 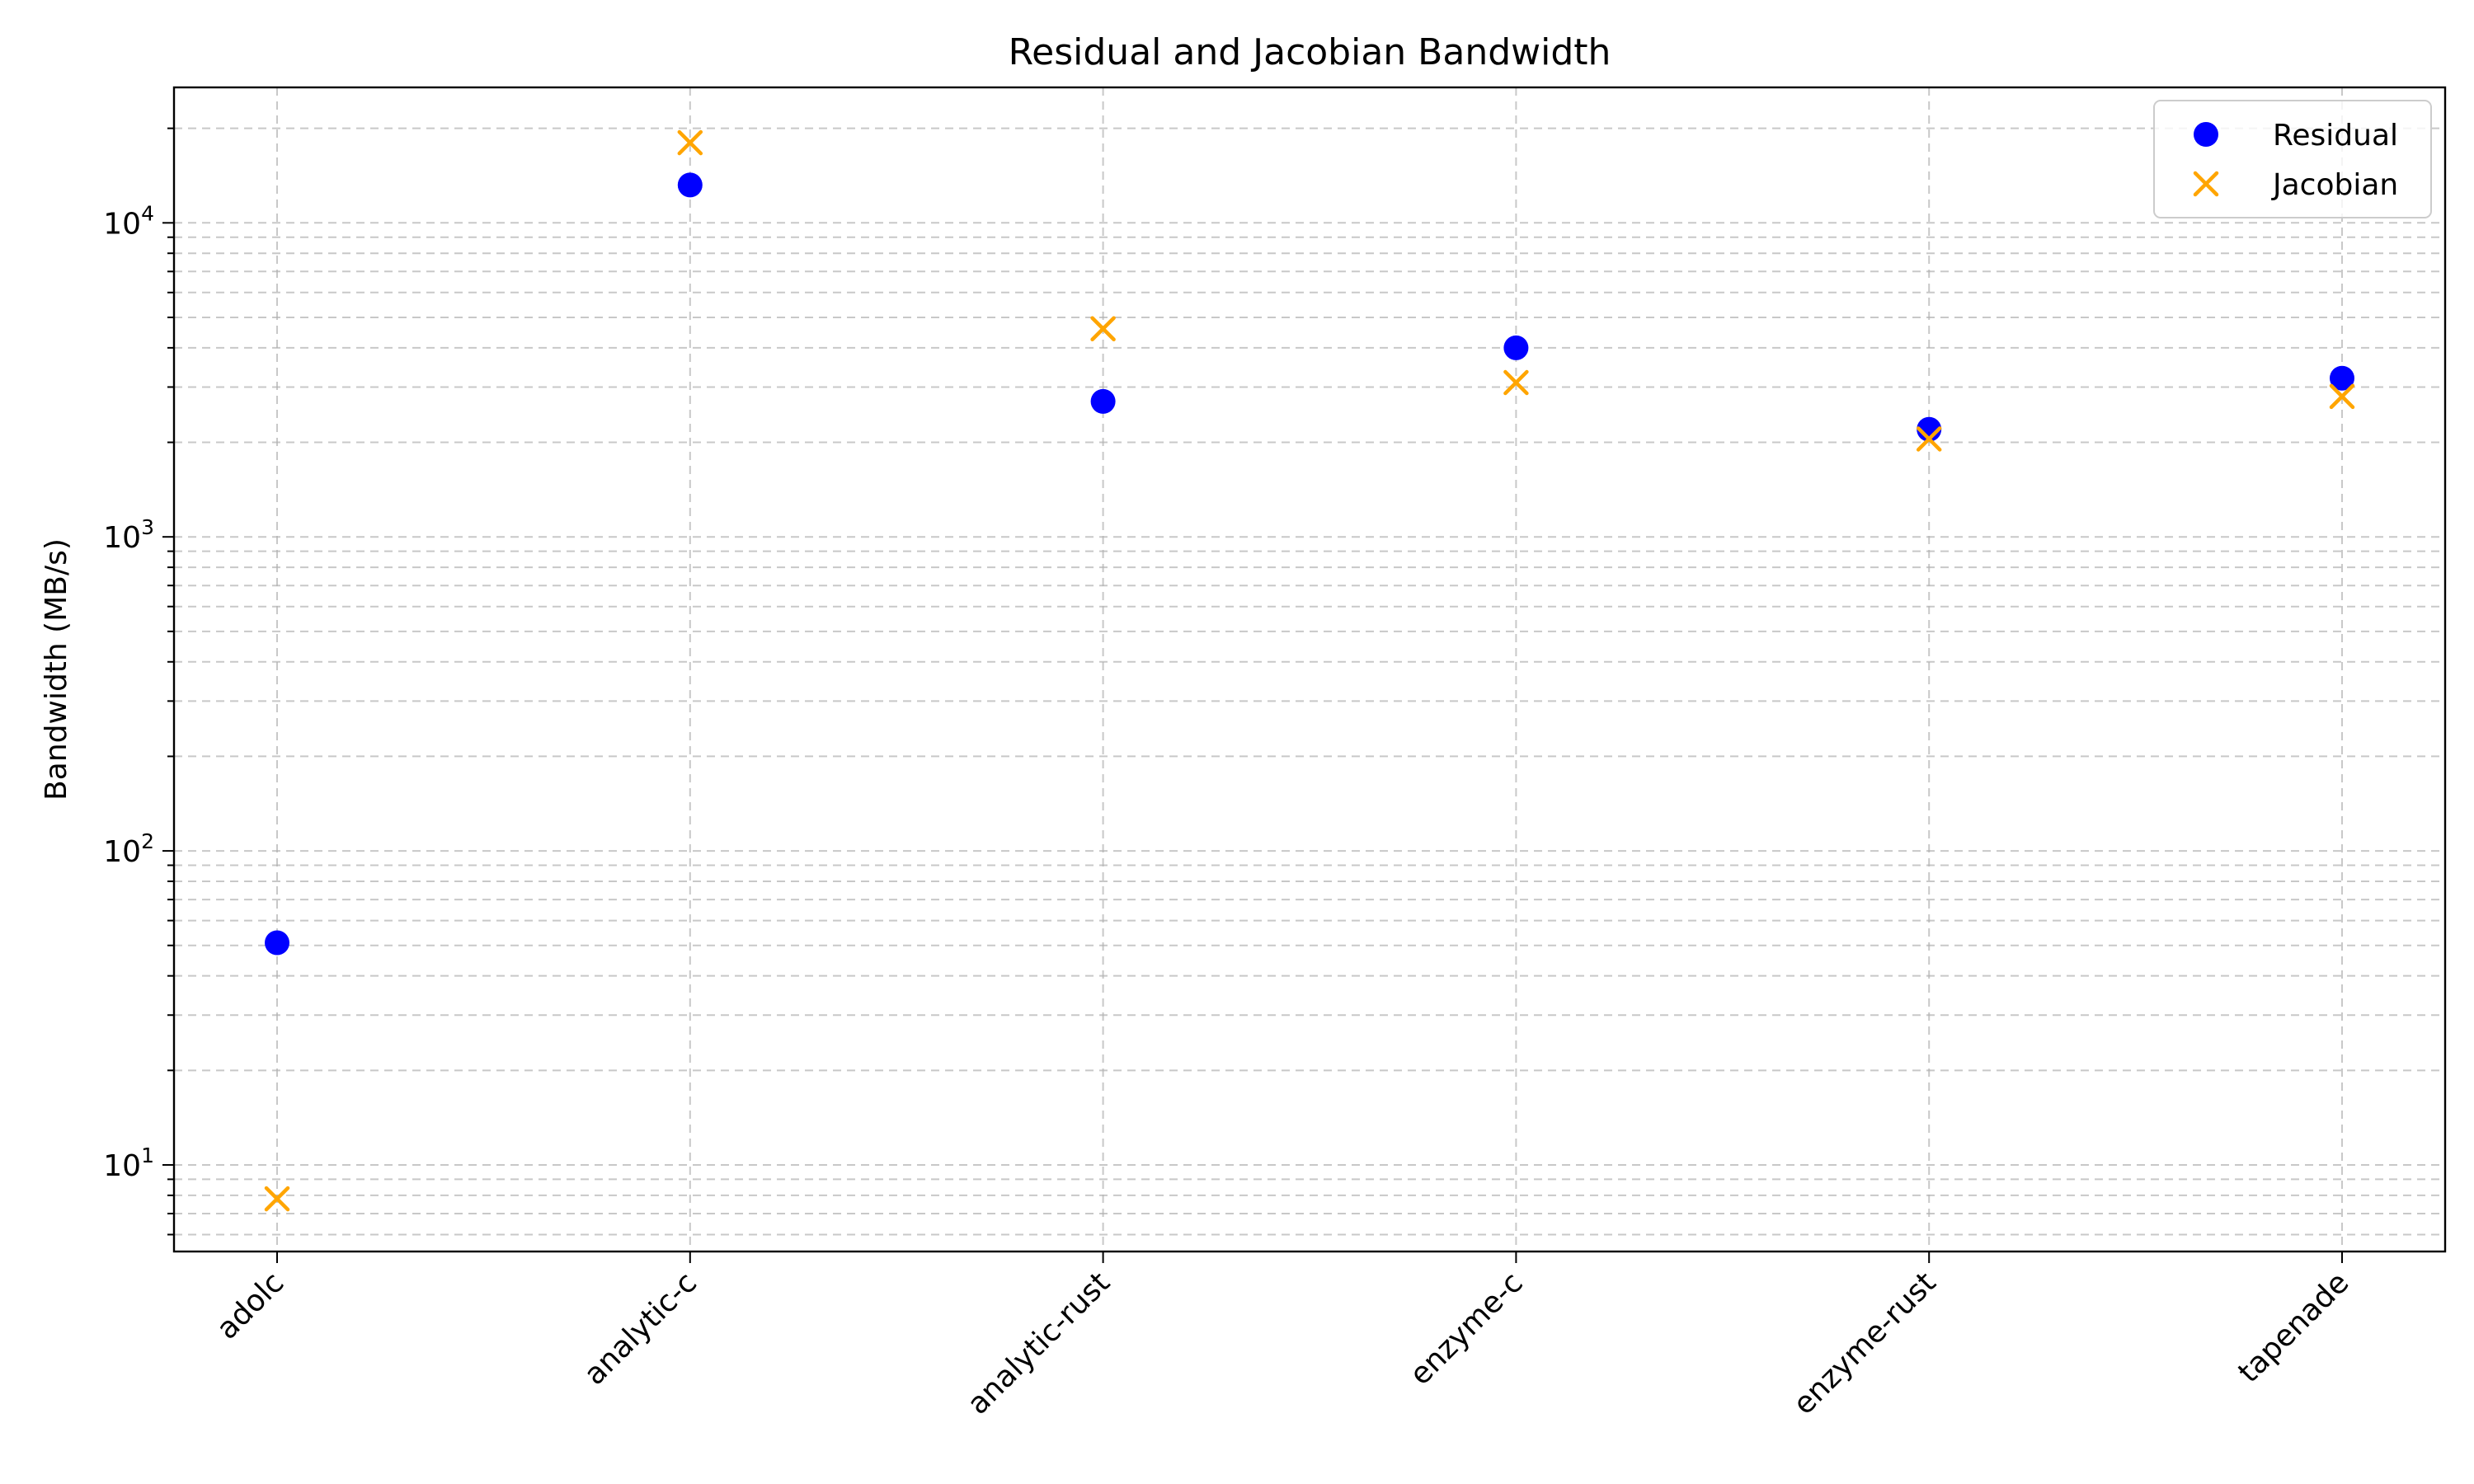 I want to click on y-axis: 10¹ 10² 10³ 10⁴, so click(x=138, y=681).